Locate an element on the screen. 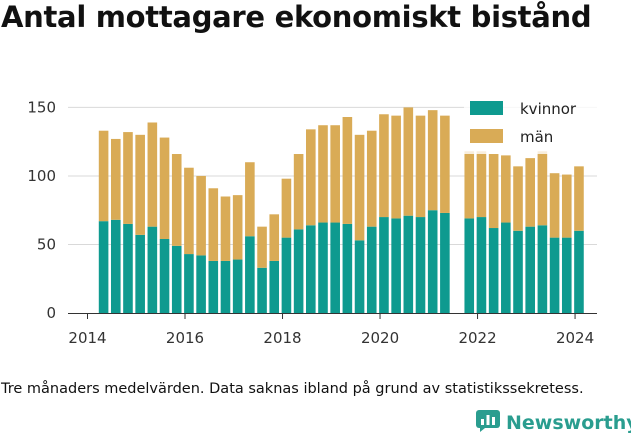 This screenshot has width=631, height=439. x-tick-label: 2020 is located at coordinates (380, 338).